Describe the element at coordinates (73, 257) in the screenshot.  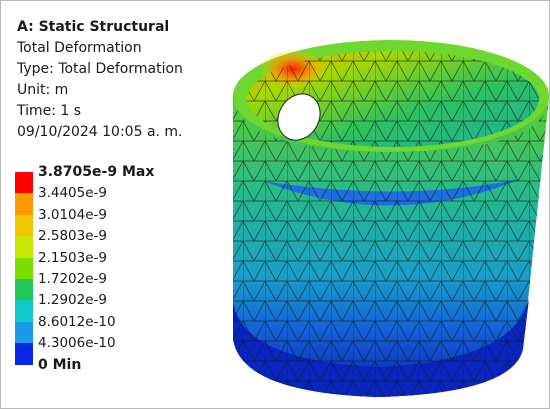
I see `legend-label: 2.1503e-9` at that location.